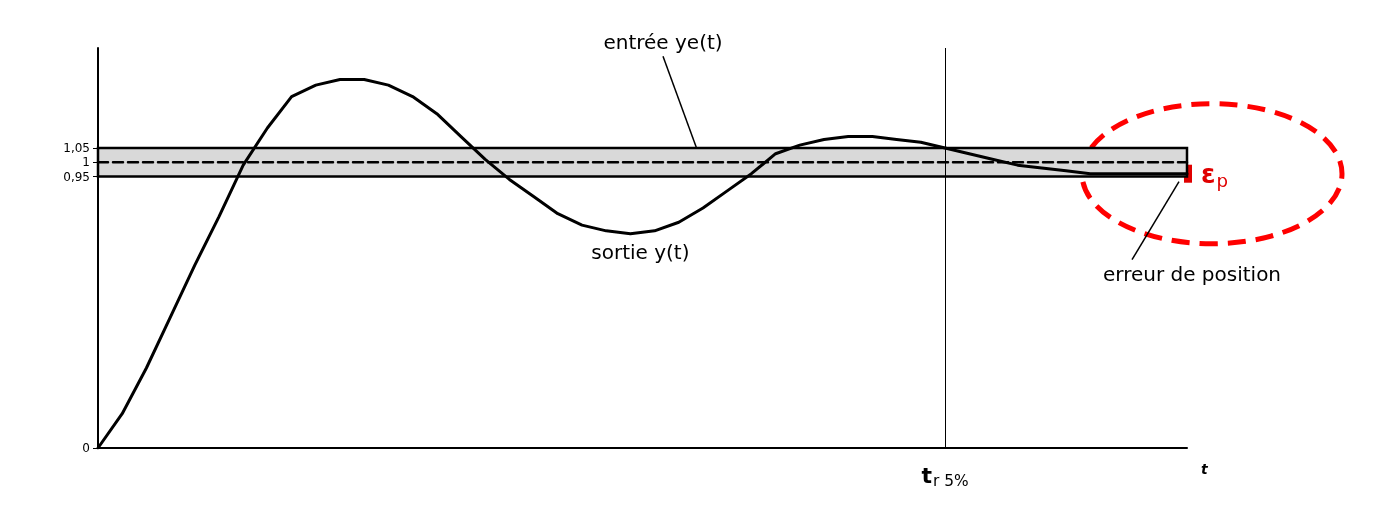  I want to click on y-tick-label: 0,95, so click(76, 176).